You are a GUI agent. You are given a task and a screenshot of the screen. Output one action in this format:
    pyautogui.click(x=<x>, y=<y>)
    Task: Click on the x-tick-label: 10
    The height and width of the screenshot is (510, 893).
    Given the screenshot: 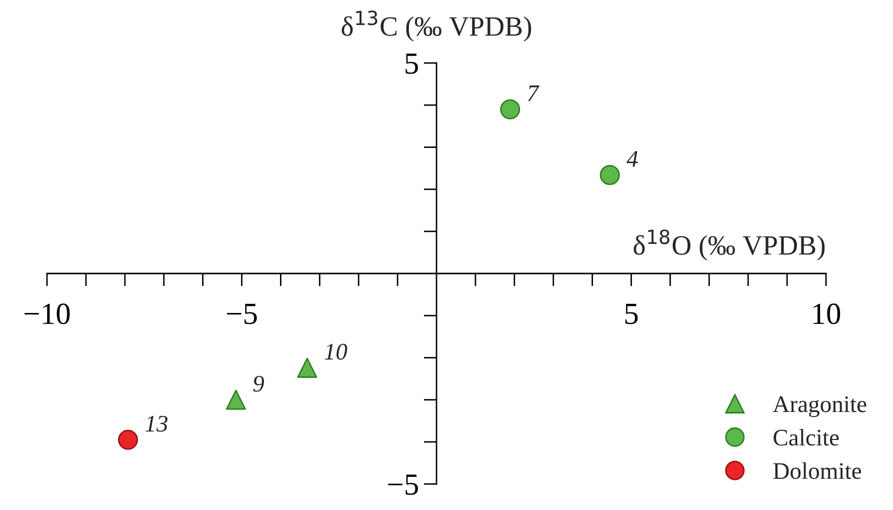 What is the action you would take?
    pyautogui.click(x=826, y=314)
    